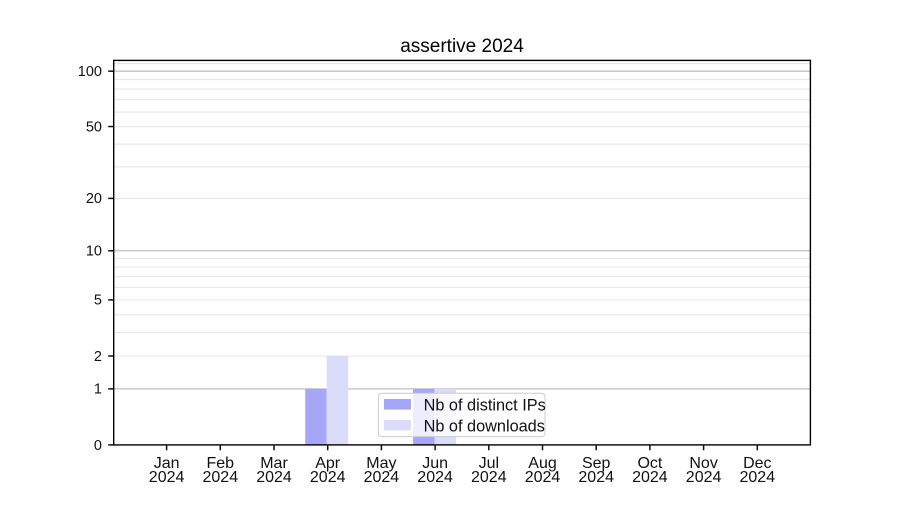 This screenshot has height=505, width=900. I want to click on svg-text: 2, so click(98, 357).